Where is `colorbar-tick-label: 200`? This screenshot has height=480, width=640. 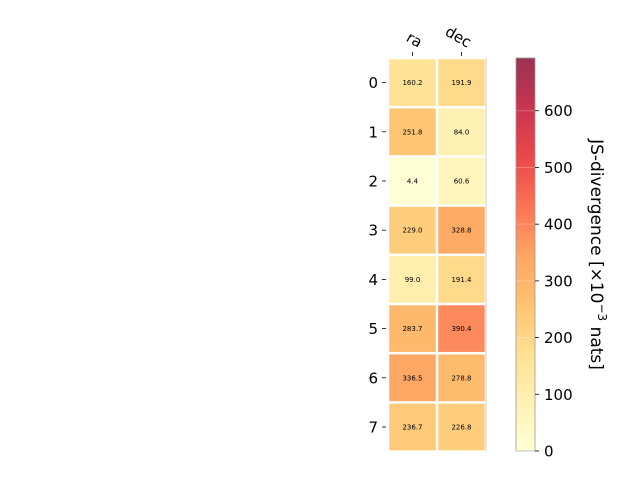 colorbar-tick-label: 200 is located at coordinates (558, 338).